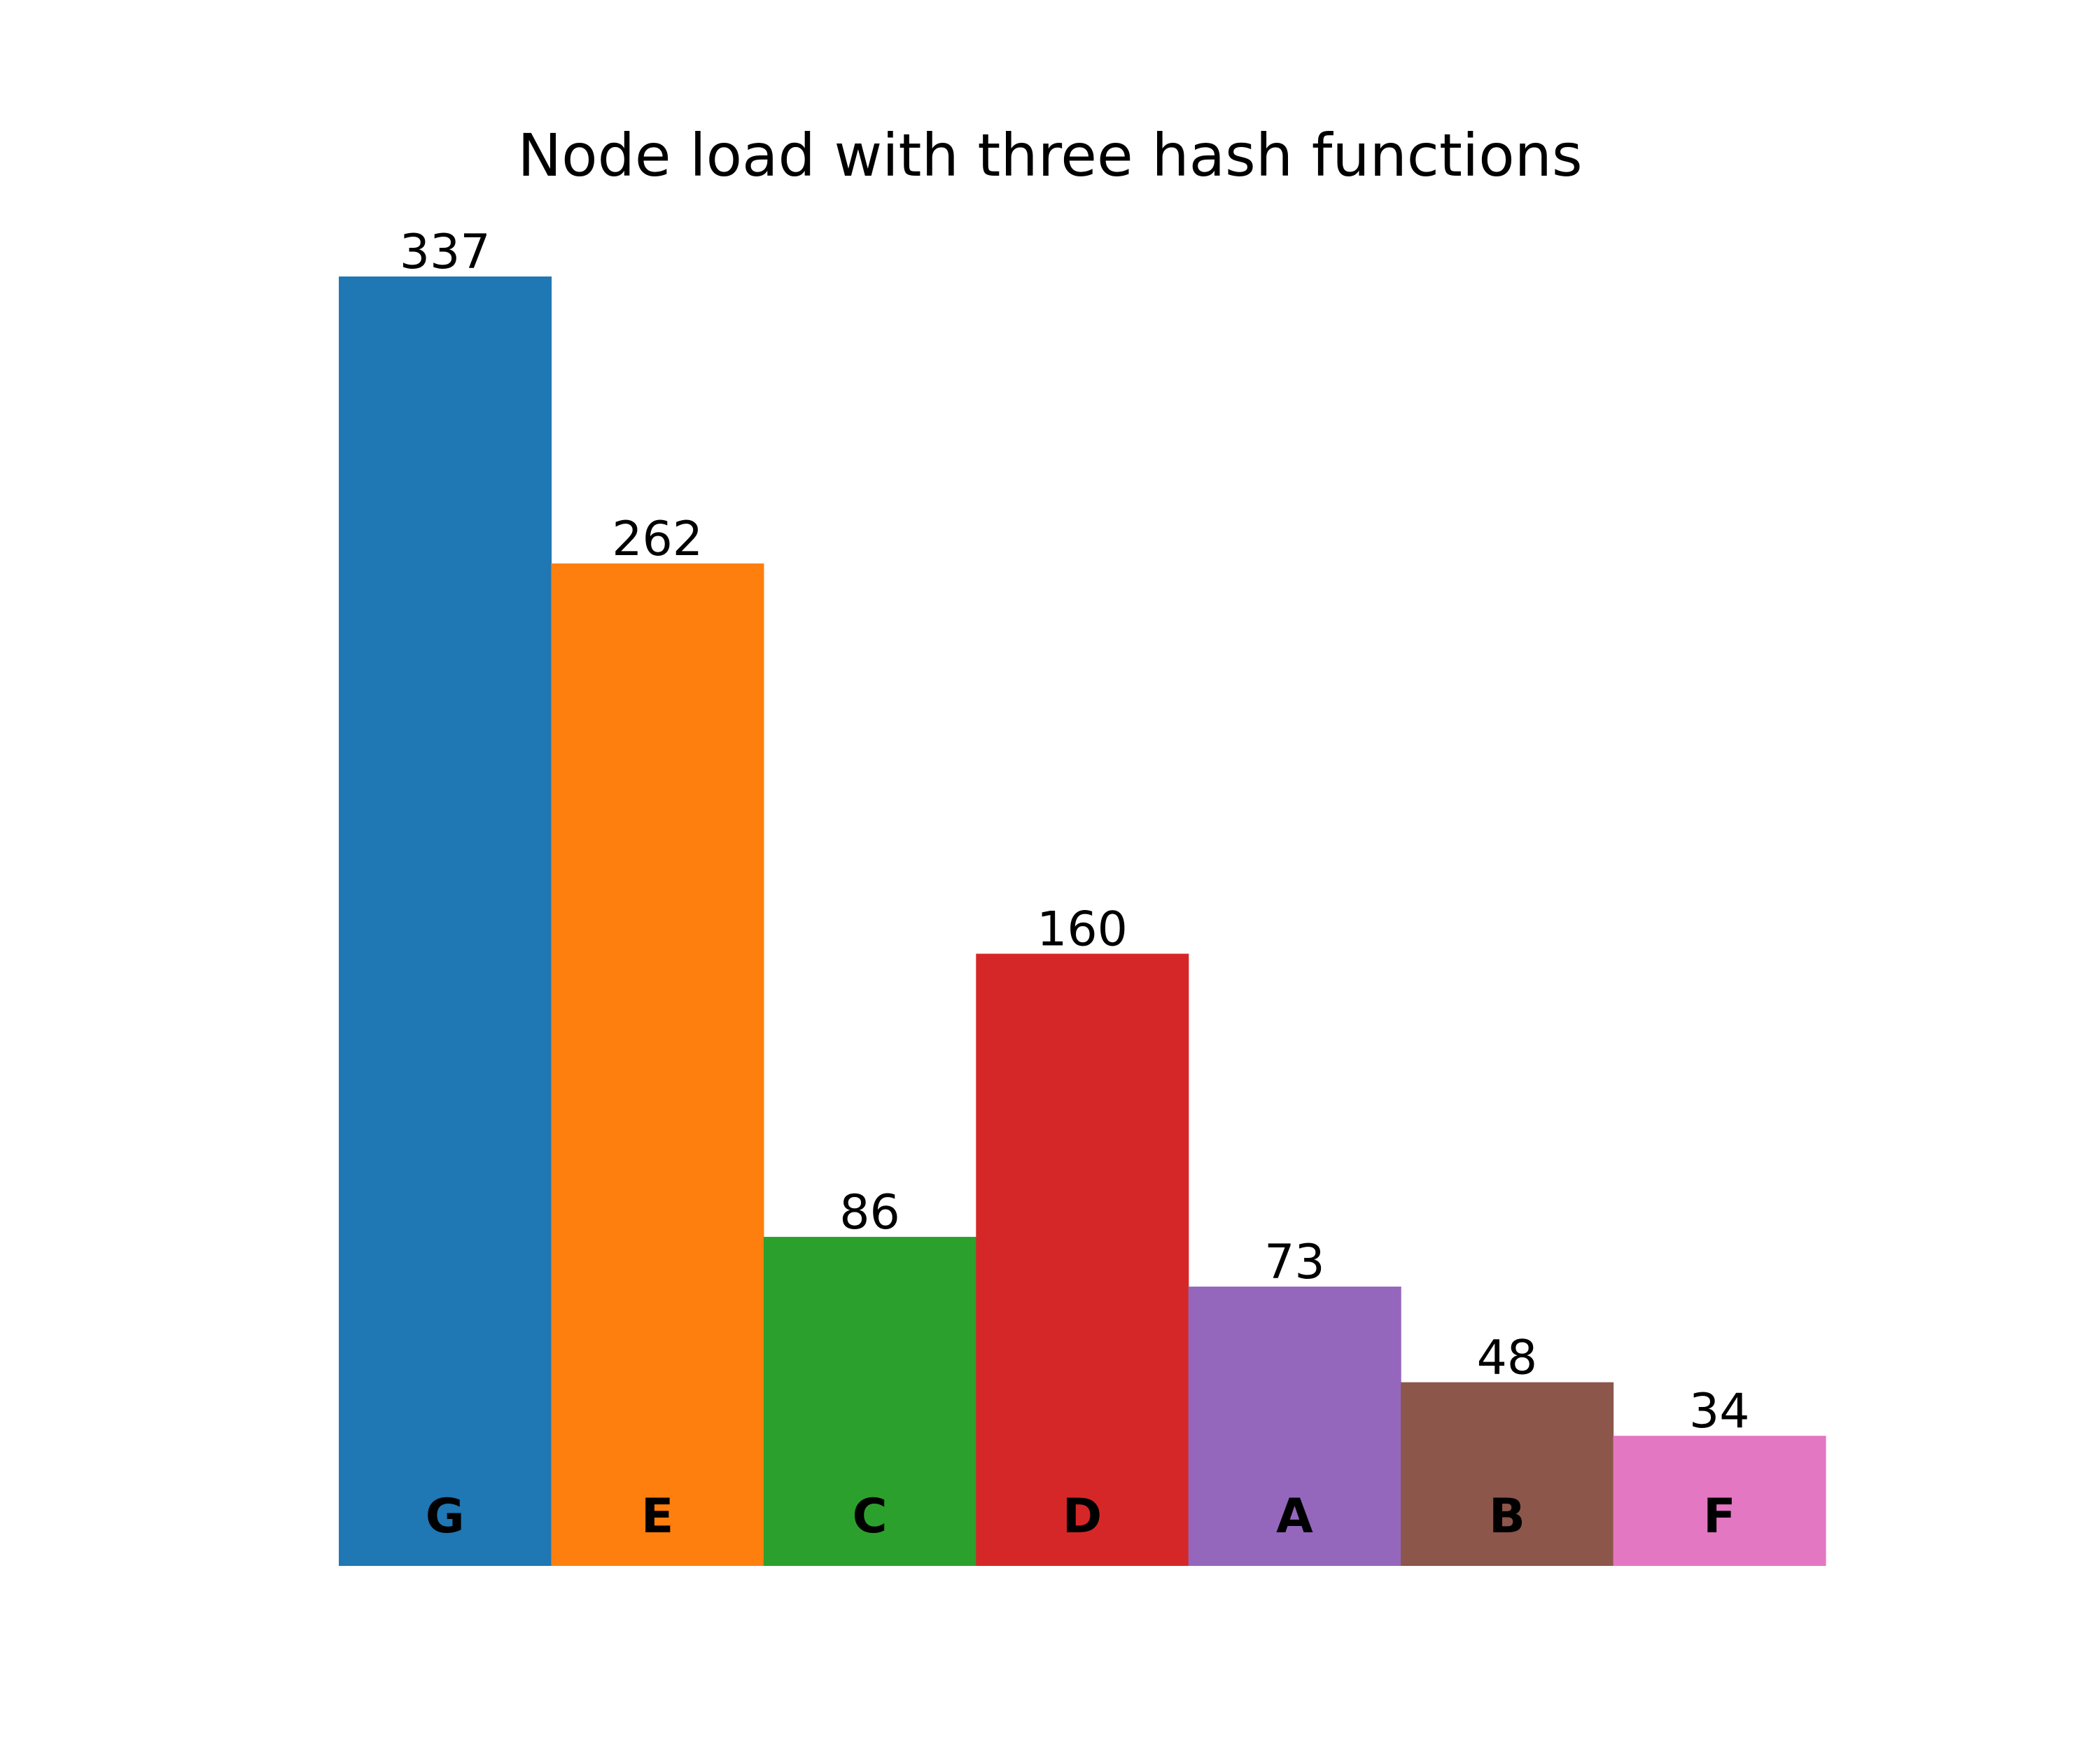 Image resolution: width=2100 pixels, height=1750 pixels. I want to click on chart-title: Node load with three hash functions, so click(1050, 155).